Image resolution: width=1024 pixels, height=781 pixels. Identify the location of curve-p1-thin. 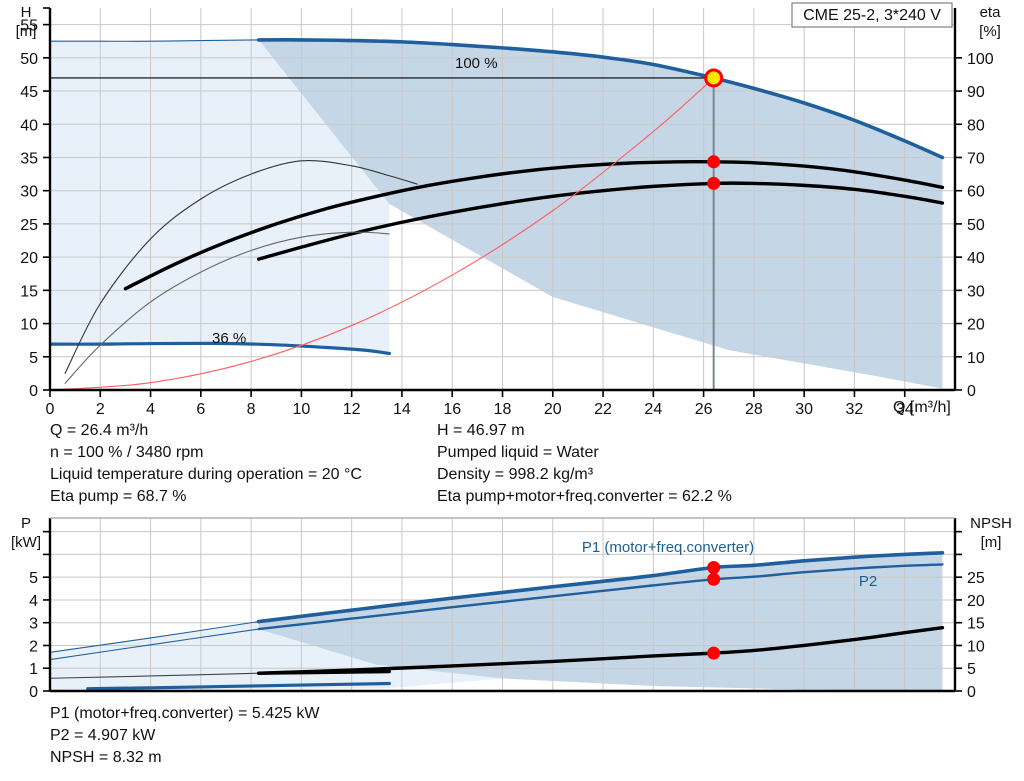
(154, 637).